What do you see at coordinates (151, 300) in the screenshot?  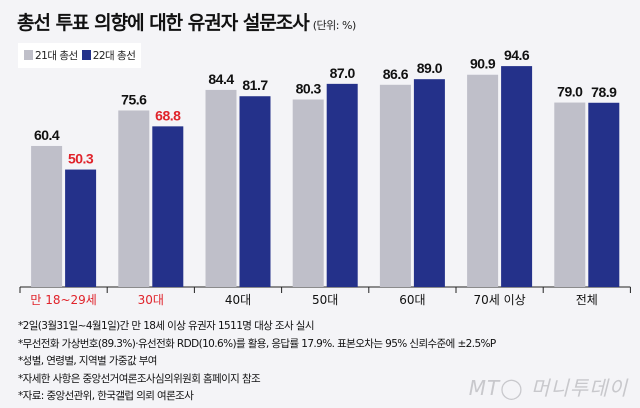 I see `category-label: 30대` at bounding box center [151, 300].